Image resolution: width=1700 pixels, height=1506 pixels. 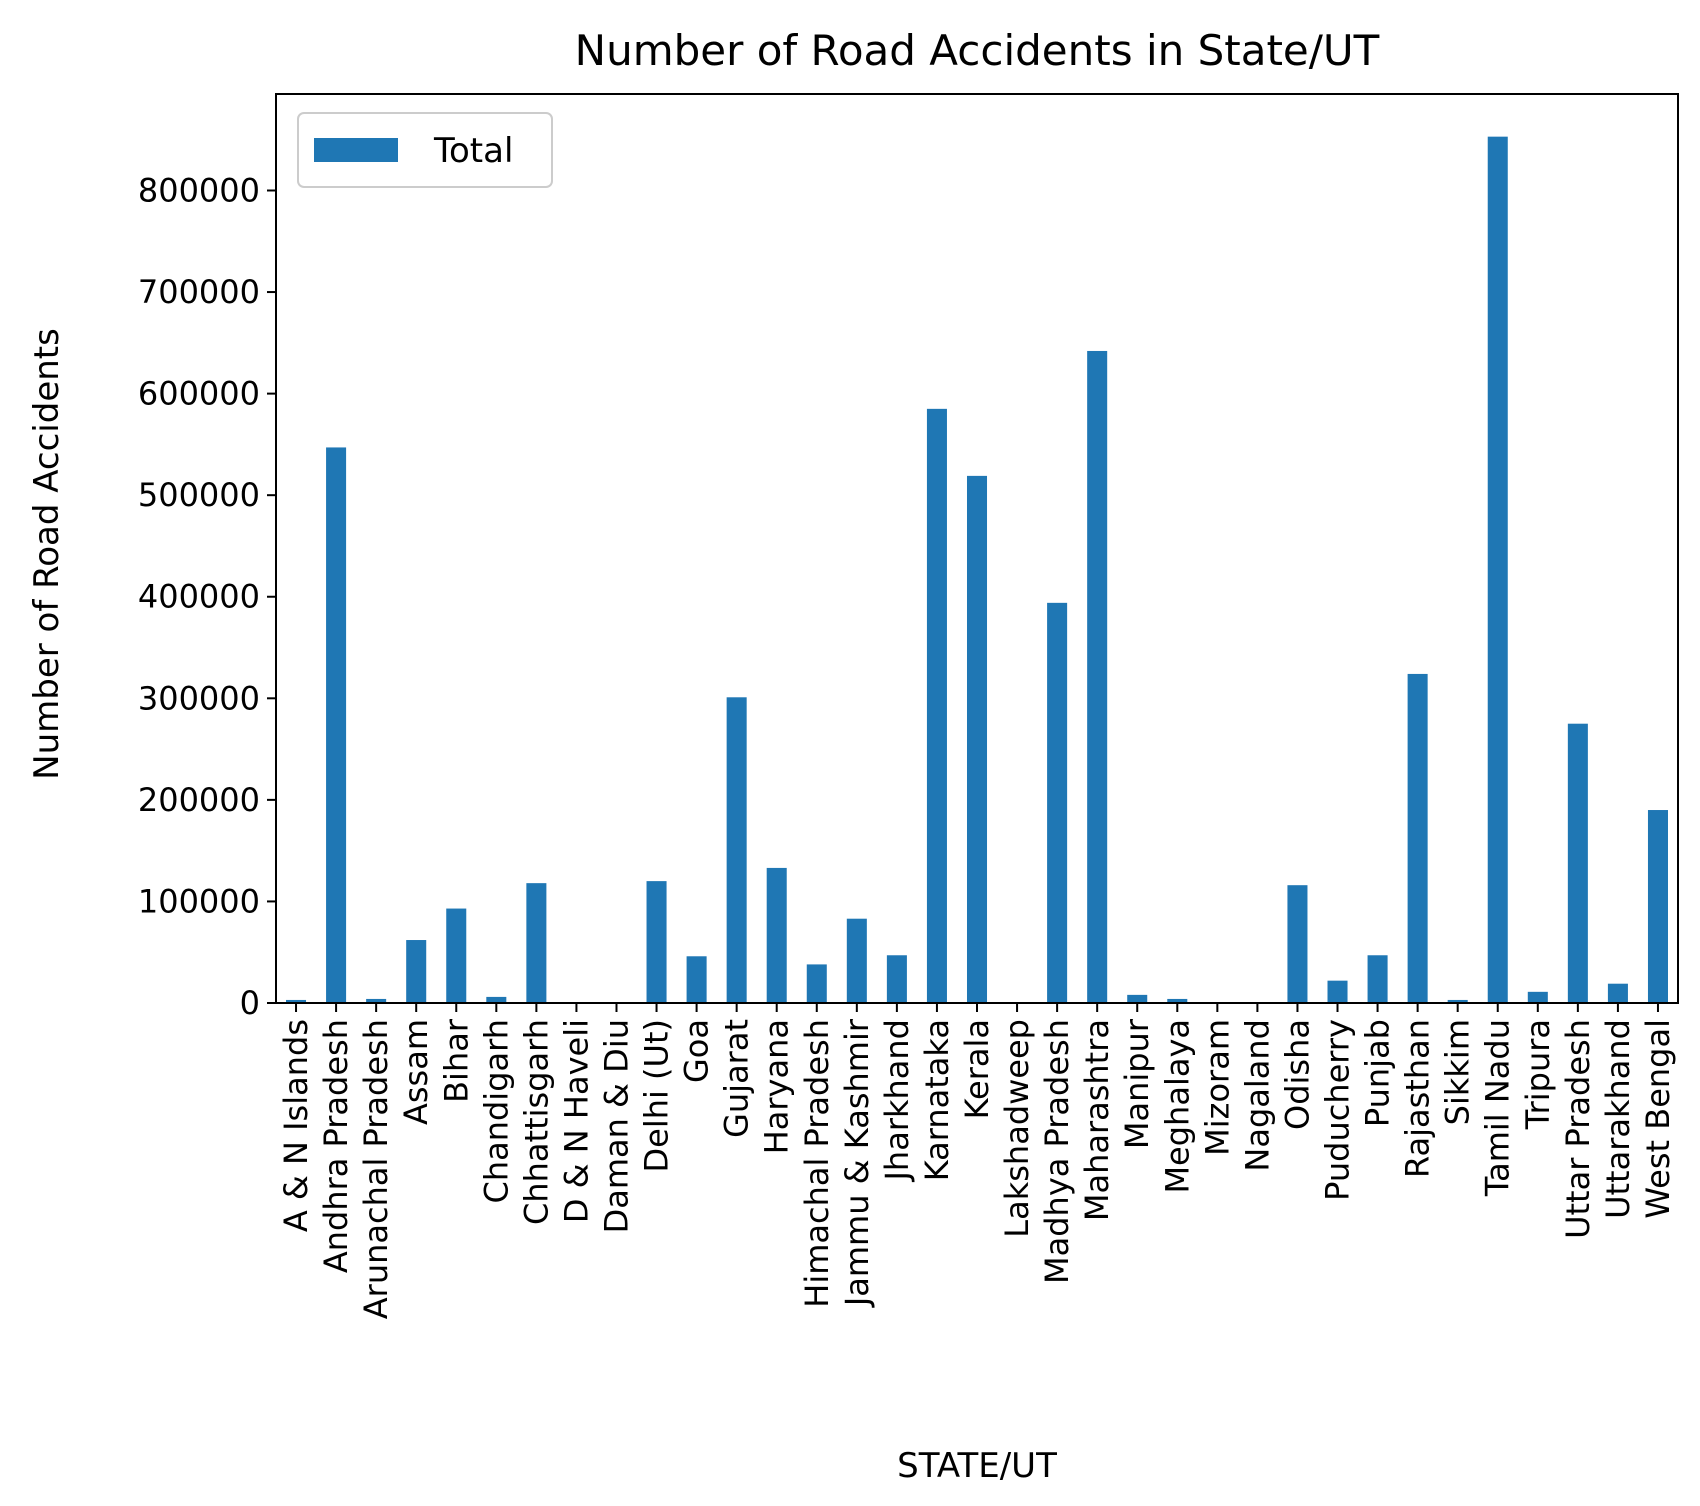 What do you see at coordinates (456, 1060) in the screenshot?
I see `x-tick-label: Bihar` at bounding box center [456, 1060].